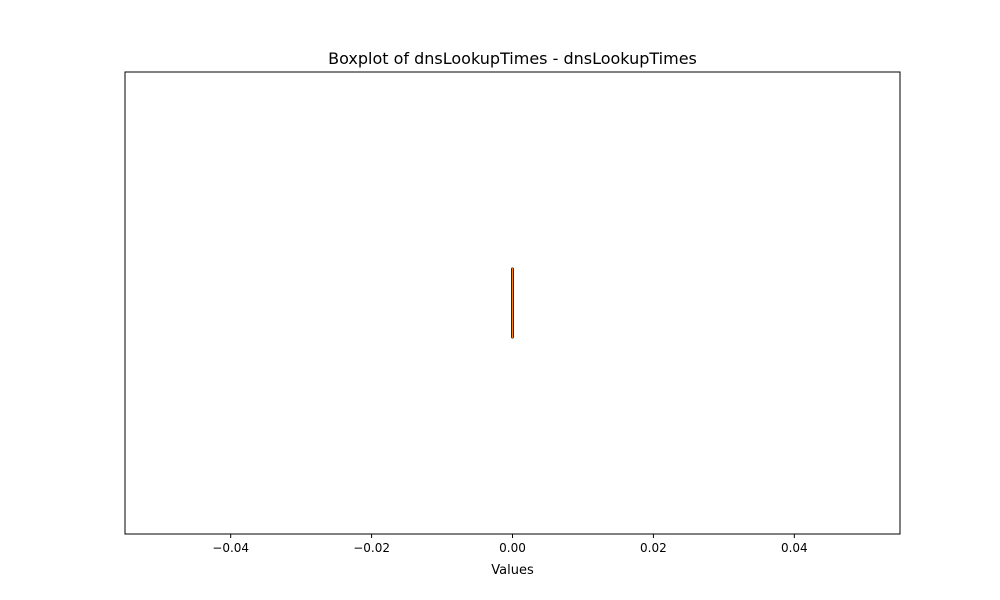 The image size is (1000, 600). Describe the element at coordinates (371, 548) in the screenshot. I see `x-tick-label: −0.02` at that location.